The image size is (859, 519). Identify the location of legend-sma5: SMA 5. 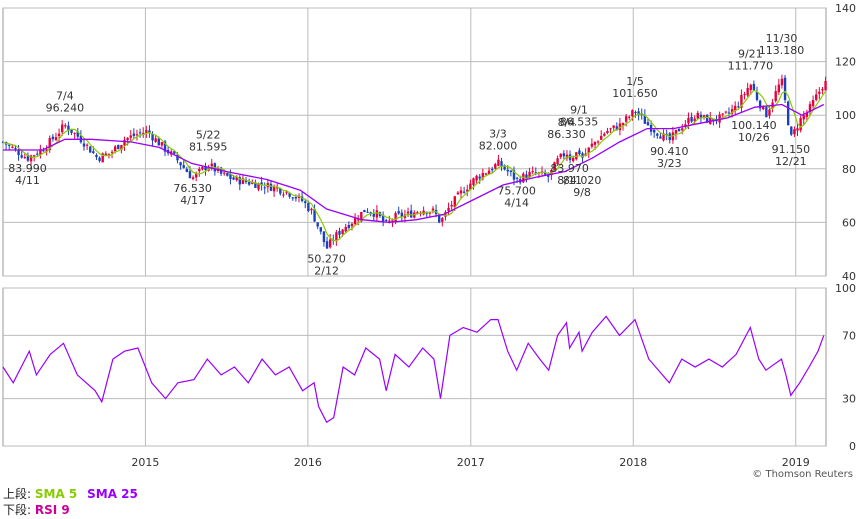
(56, 494).